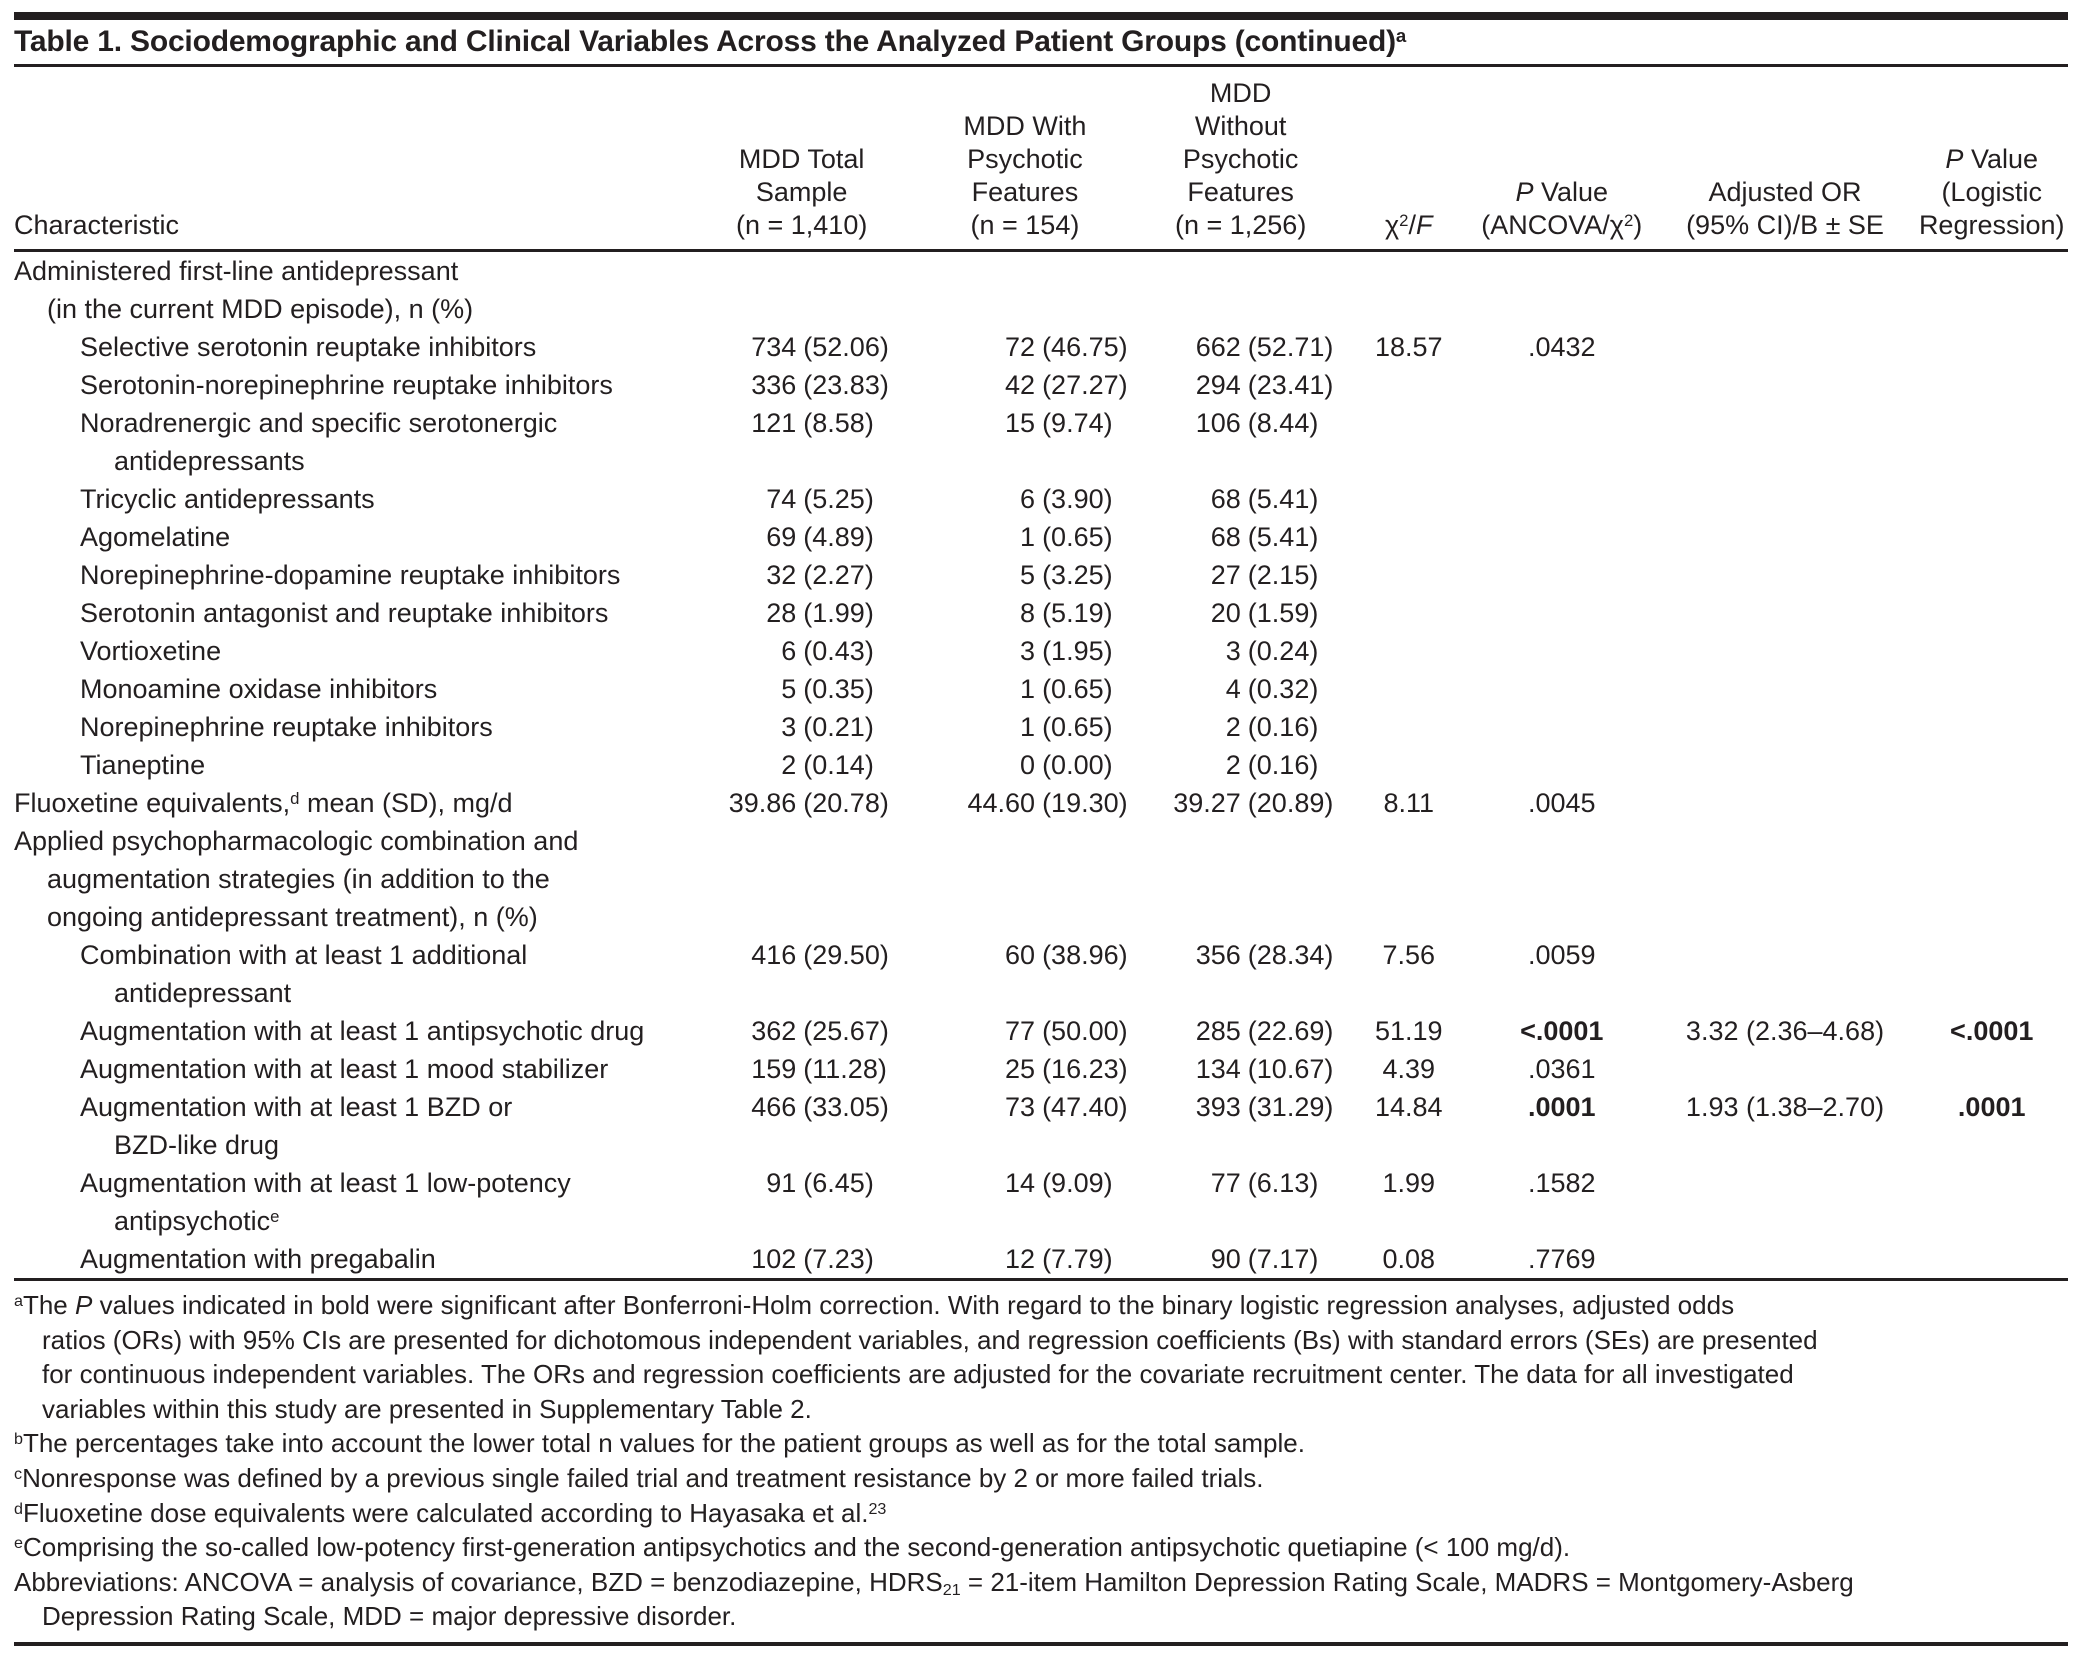  I want to click on characteristic-cell: Selective serotonin reuptake inhibitors, so click(308, 347).